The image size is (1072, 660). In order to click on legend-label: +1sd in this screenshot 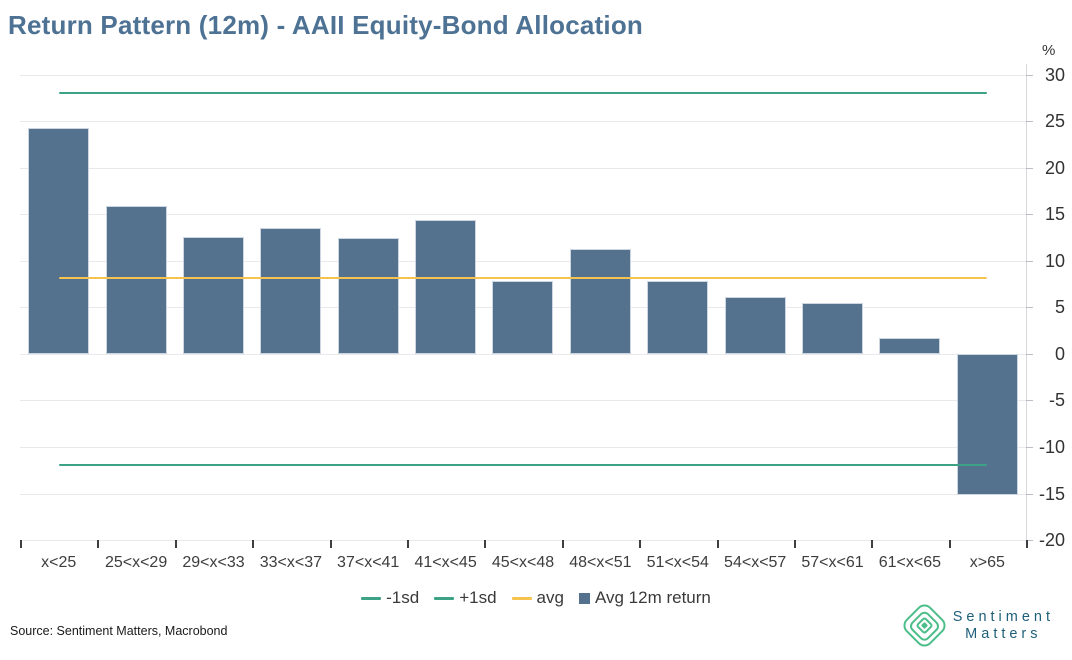, I will do `click(478, 597)`.